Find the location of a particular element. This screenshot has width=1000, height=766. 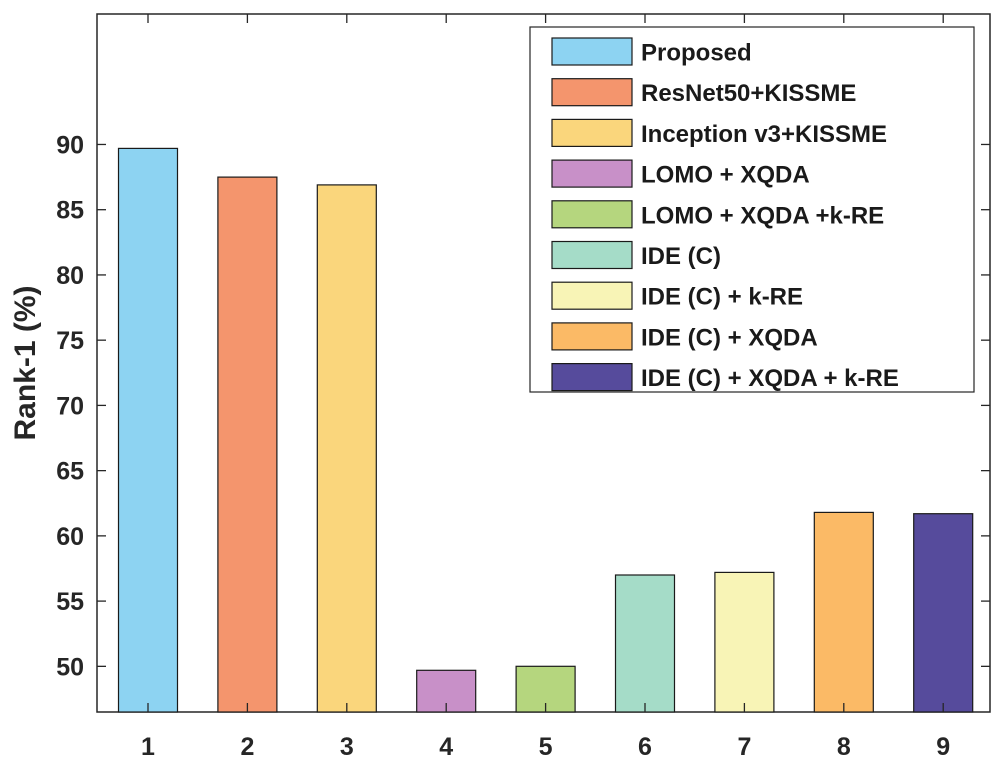

x-tick-label: 1 is located at coordinates (148, 747).